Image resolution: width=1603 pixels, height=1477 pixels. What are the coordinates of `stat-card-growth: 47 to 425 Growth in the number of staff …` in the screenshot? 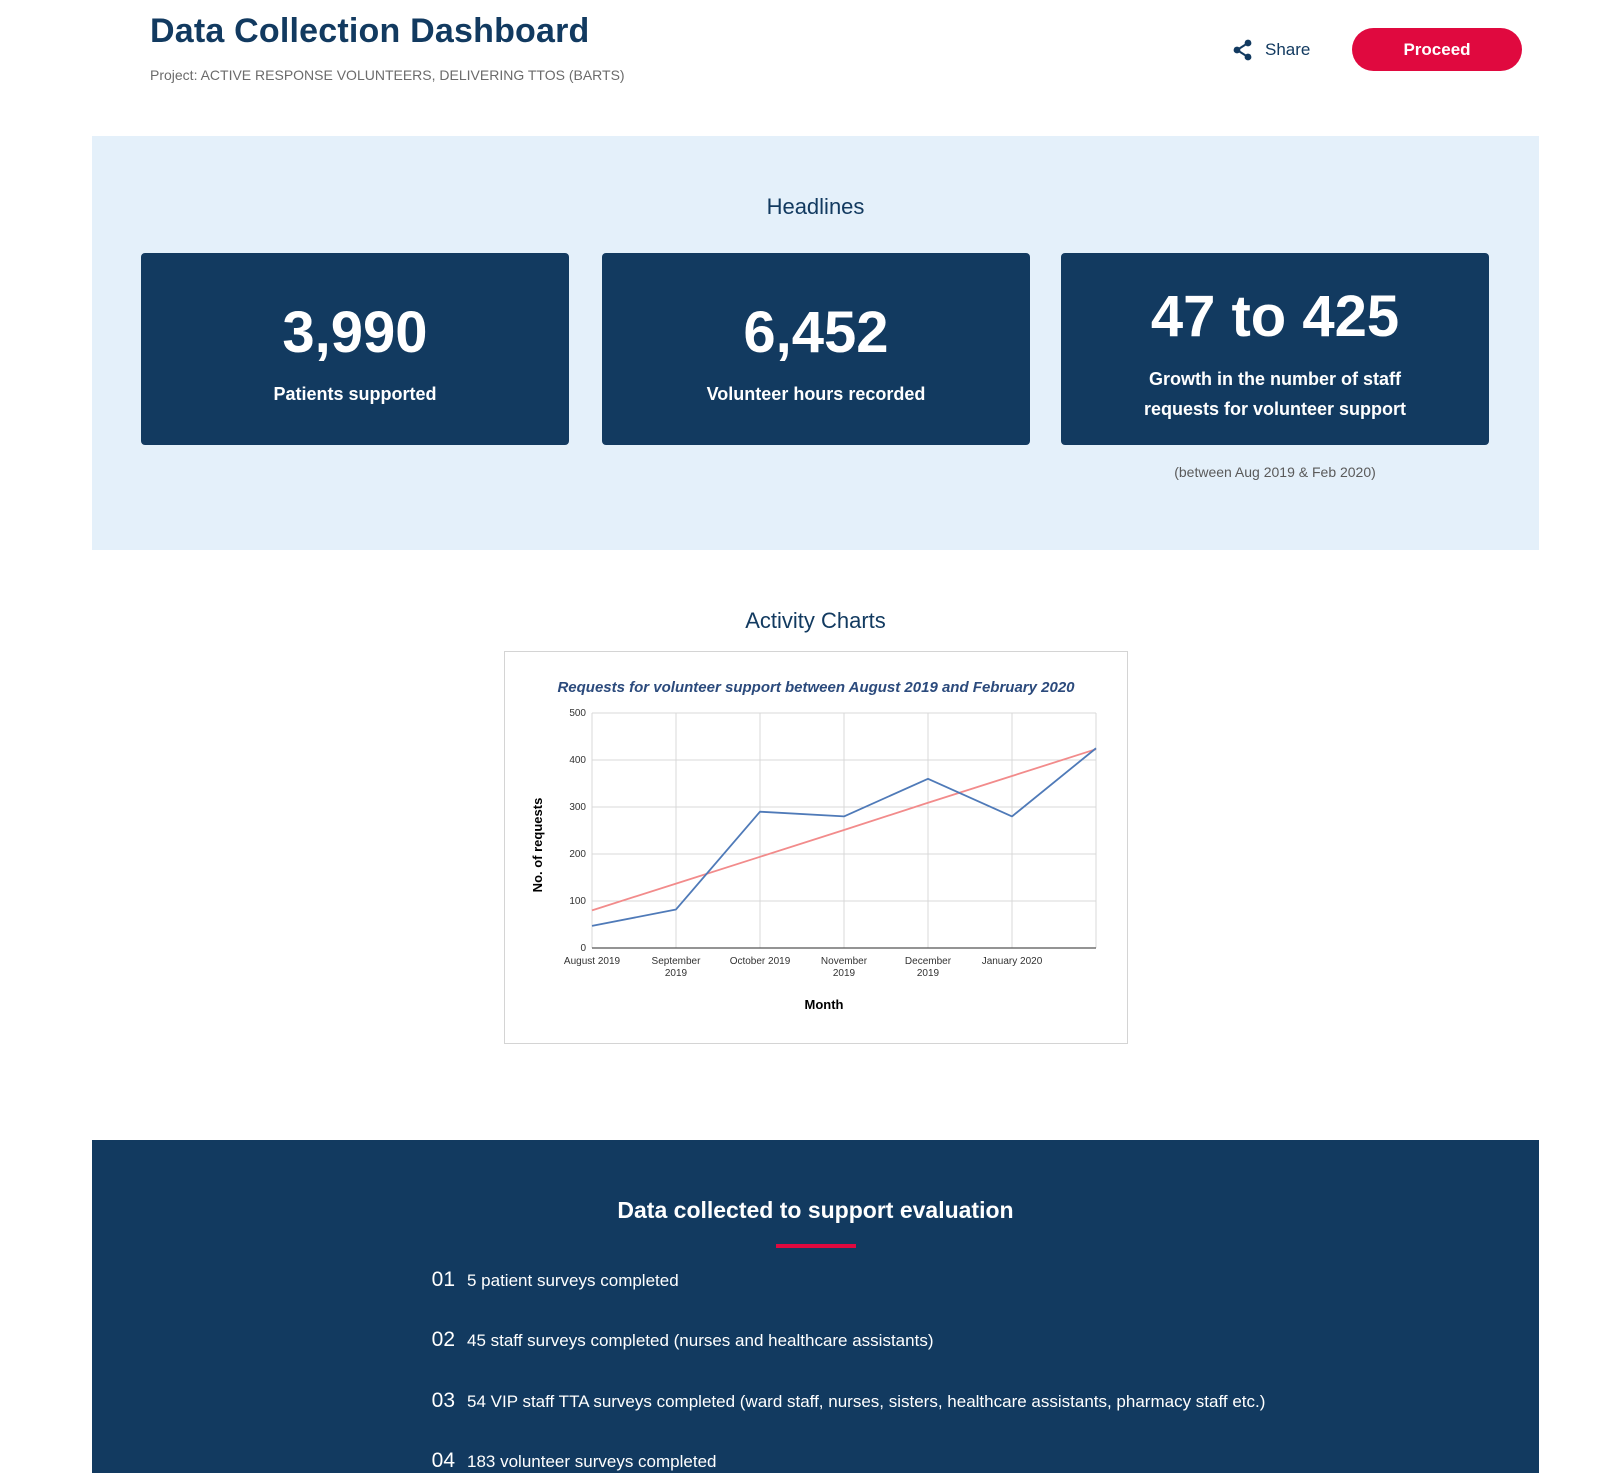 It's located at (1275, 349).